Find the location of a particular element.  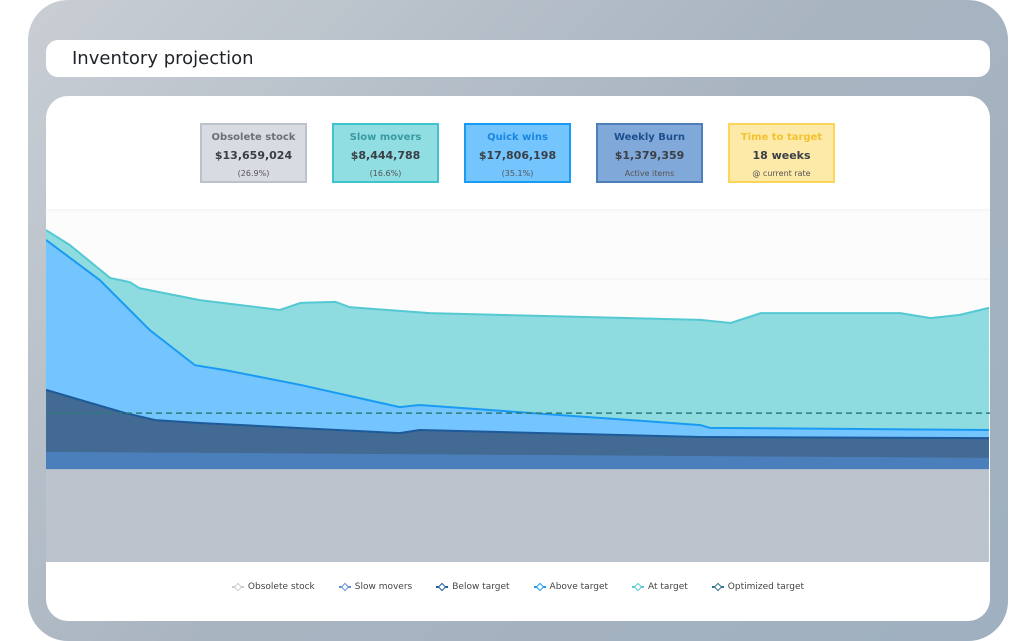

legend-item-at-target: At target is located at coordinates (660, 587).